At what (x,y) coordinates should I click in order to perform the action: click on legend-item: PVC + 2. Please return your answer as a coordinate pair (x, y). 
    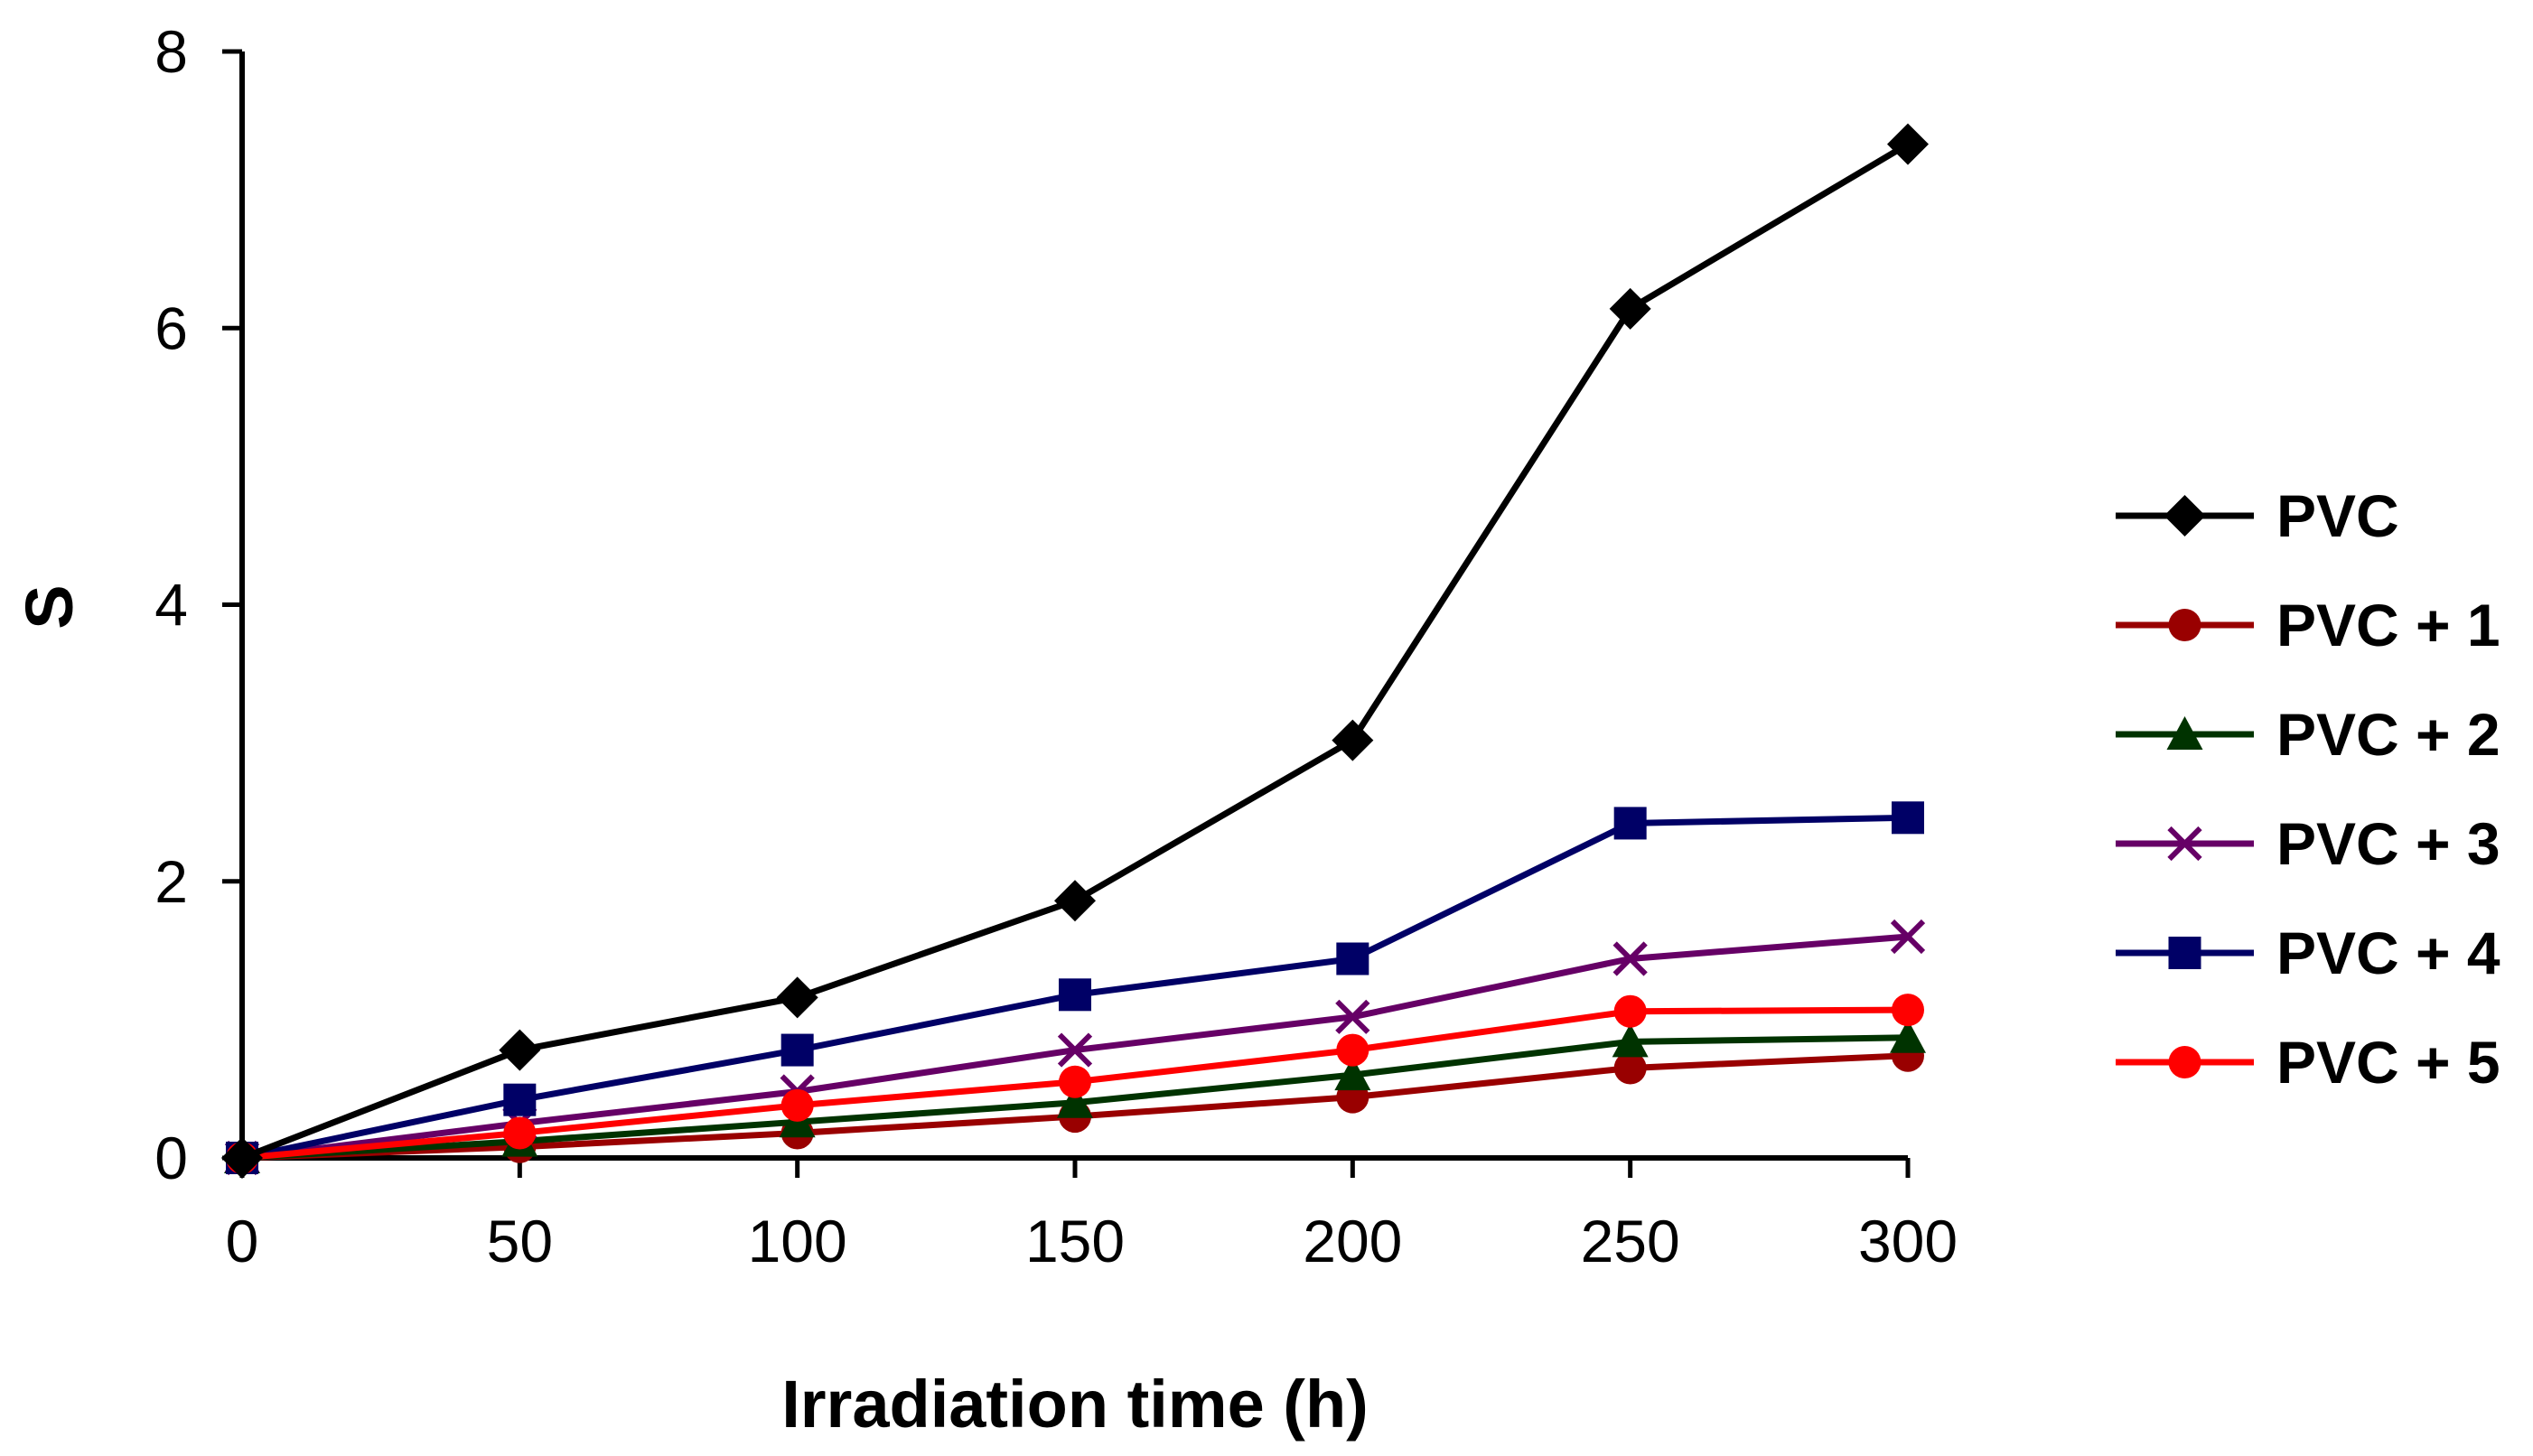
    Looking at the image, I should click on (2308, 735).